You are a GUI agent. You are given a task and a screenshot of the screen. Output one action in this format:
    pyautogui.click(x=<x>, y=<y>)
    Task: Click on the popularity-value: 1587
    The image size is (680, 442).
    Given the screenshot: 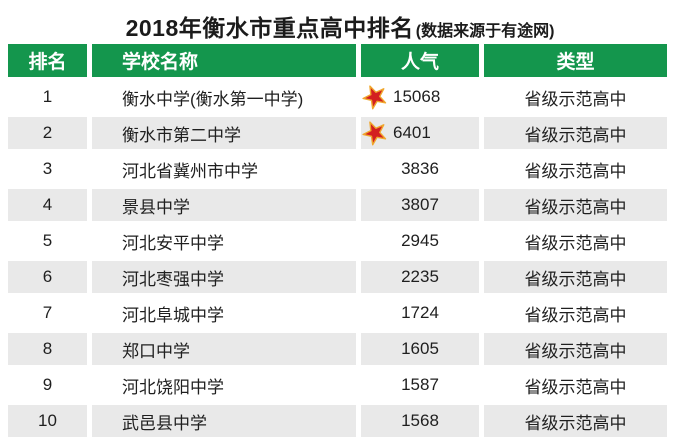 What is the action you would take?
    pyautogui.click(x=420, y=384)
    